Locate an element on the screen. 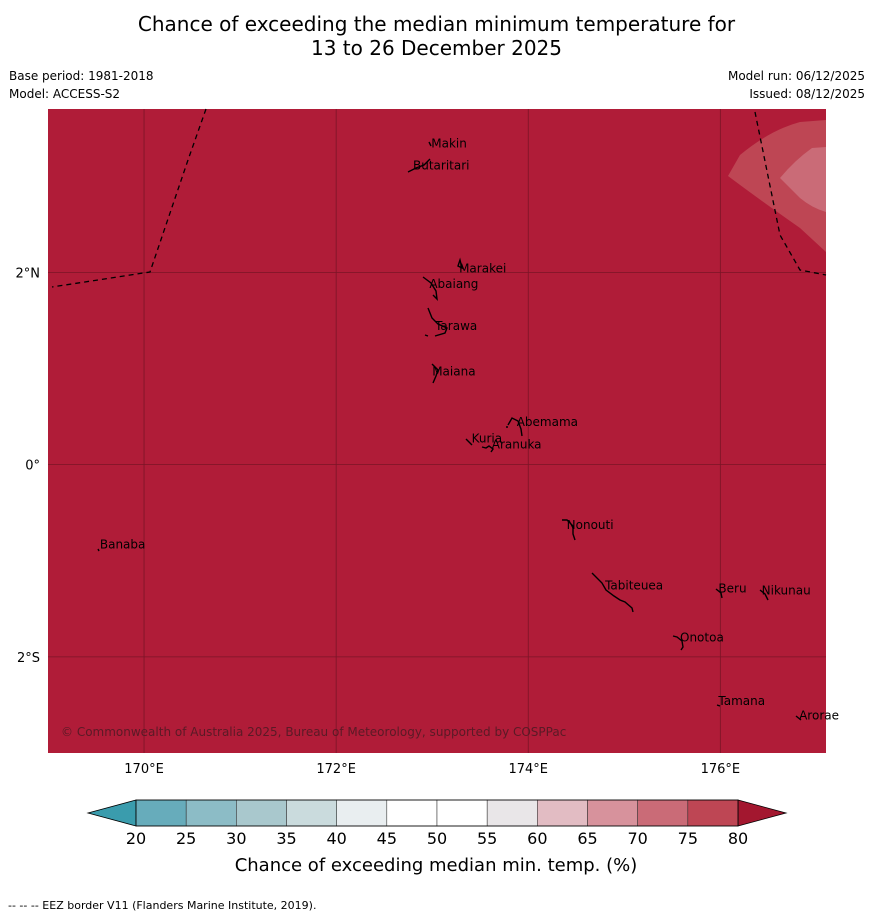 This screenshot has width=873, height=919. island-tabiteuea is located at coordinates (612, 592).